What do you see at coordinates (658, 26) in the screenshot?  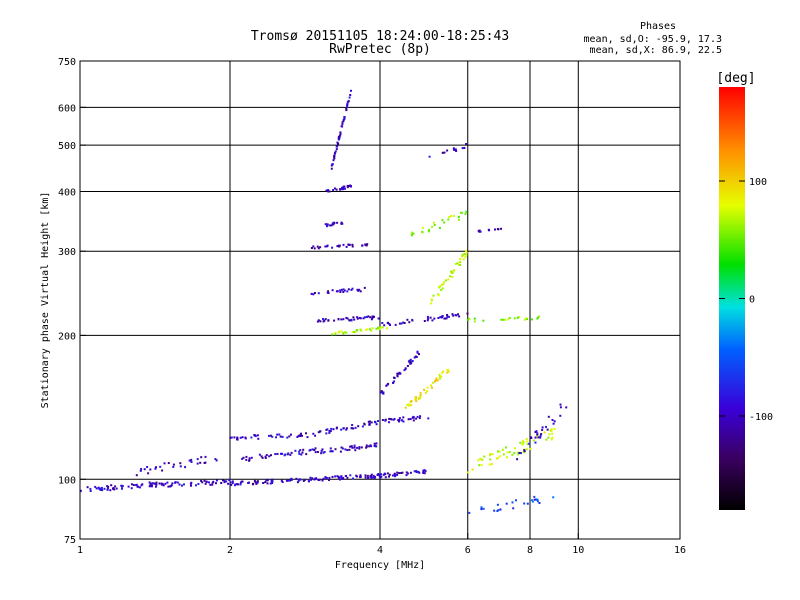 I see `phases-heading: Phases` at bounding box center [658, 26].